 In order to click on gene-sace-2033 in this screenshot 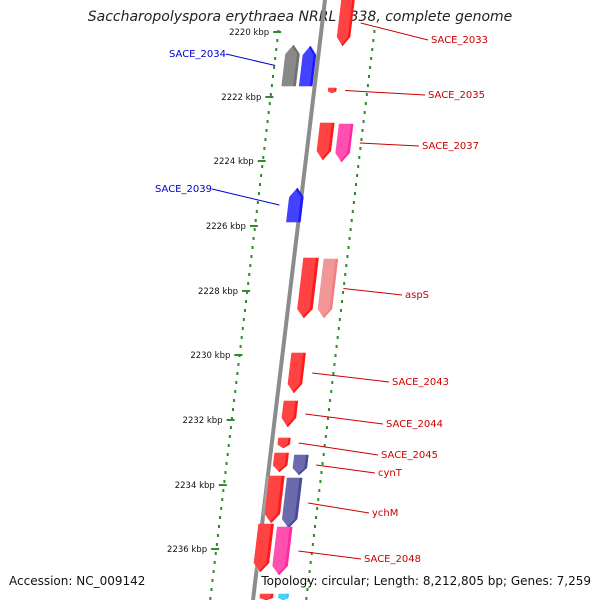, I will do `click(345, 23)`.